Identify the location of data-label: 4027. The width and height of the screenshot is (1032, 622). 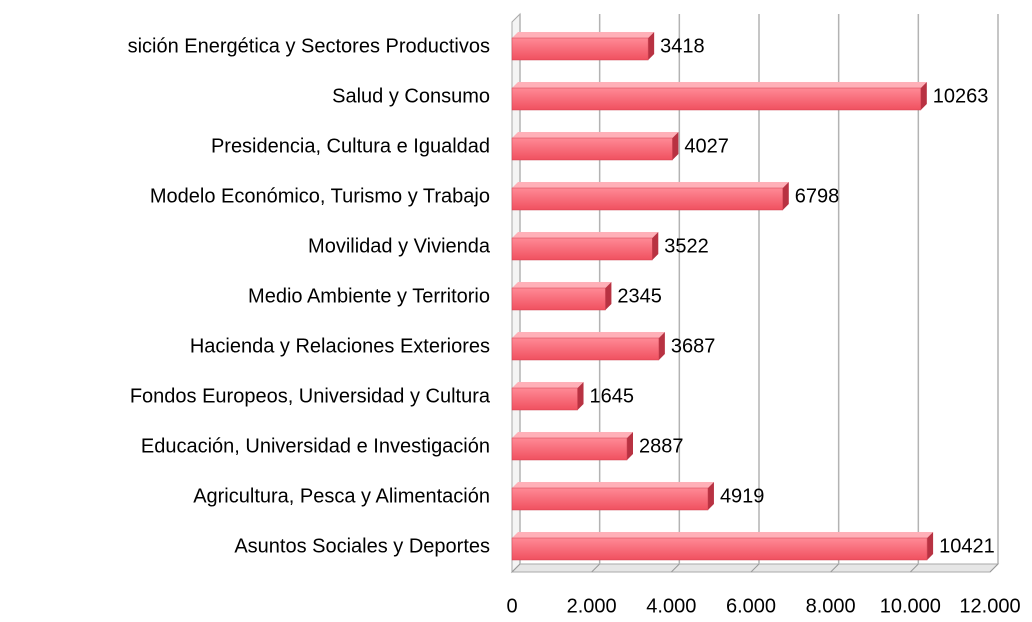
(706, 146).